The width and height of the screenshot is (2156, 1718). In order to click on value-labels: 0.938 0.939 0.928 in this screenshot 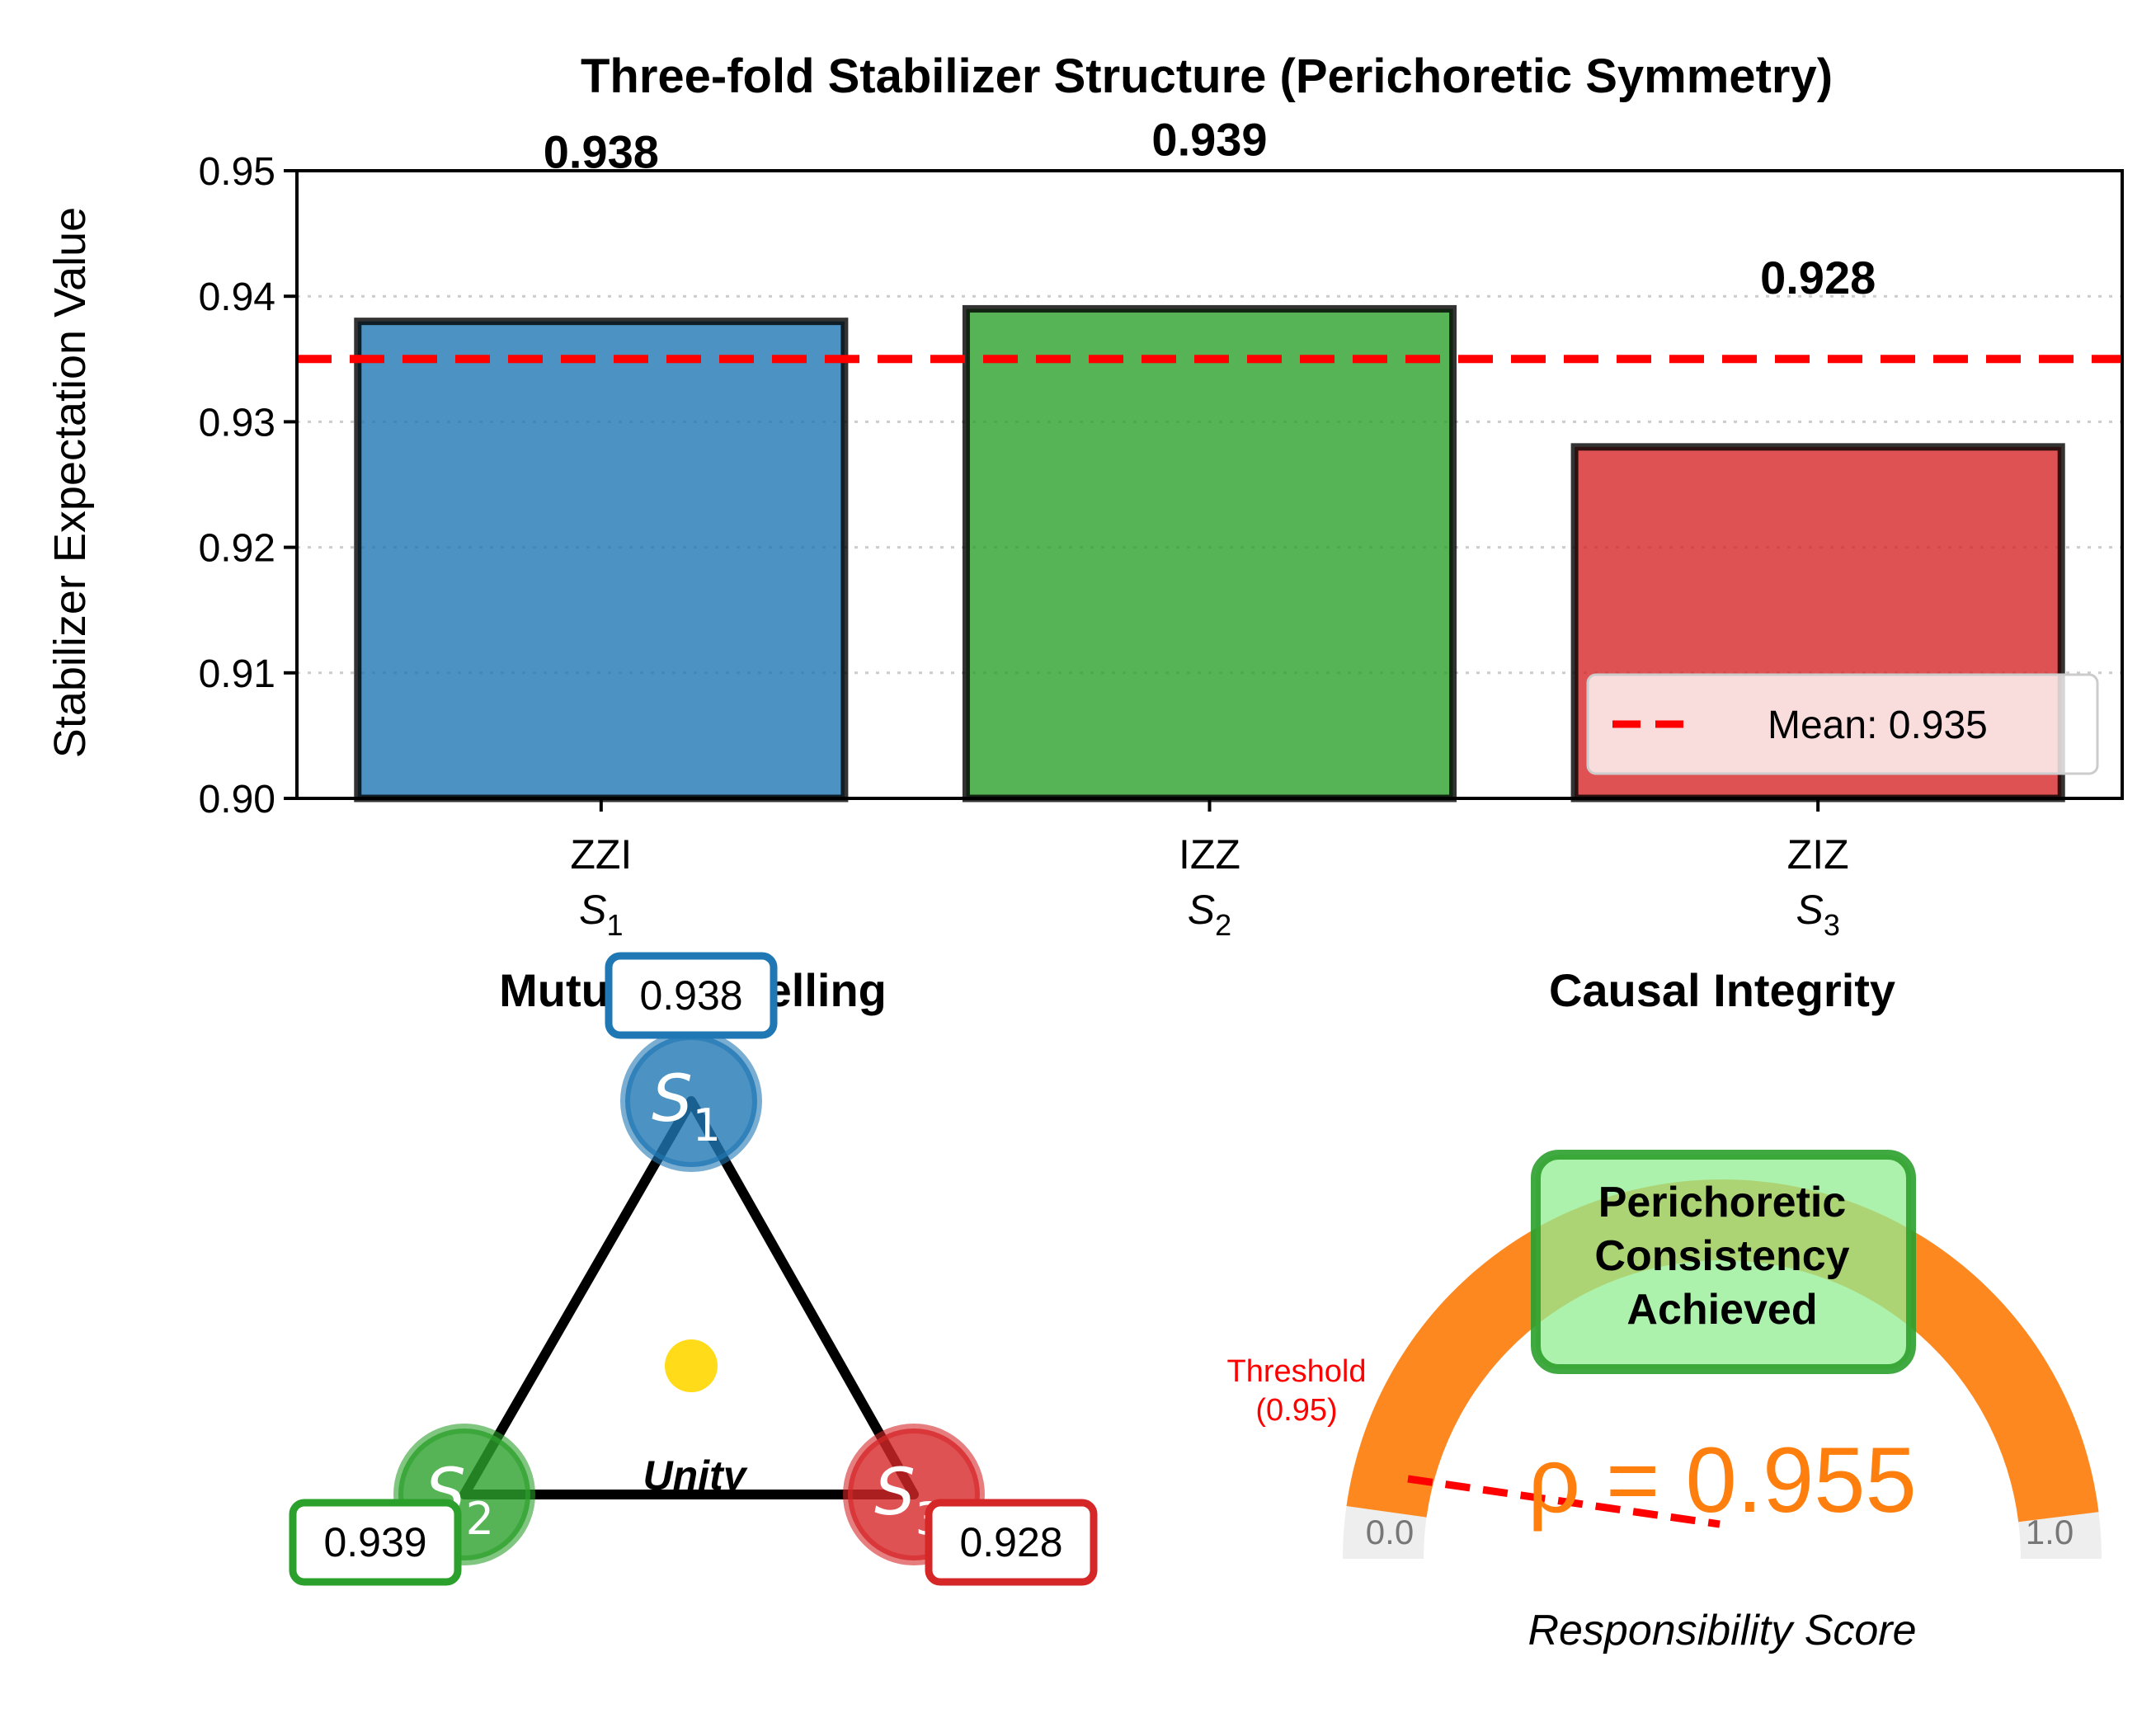, I will do `click(1210, 208)`.